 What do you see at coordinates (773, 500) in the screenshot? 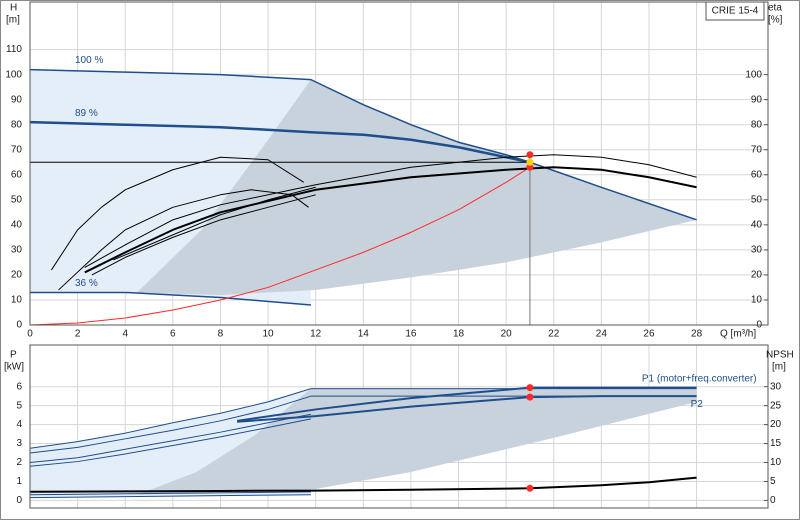
I see `y2-tick-label: 0` at bounding box center [773, 500].